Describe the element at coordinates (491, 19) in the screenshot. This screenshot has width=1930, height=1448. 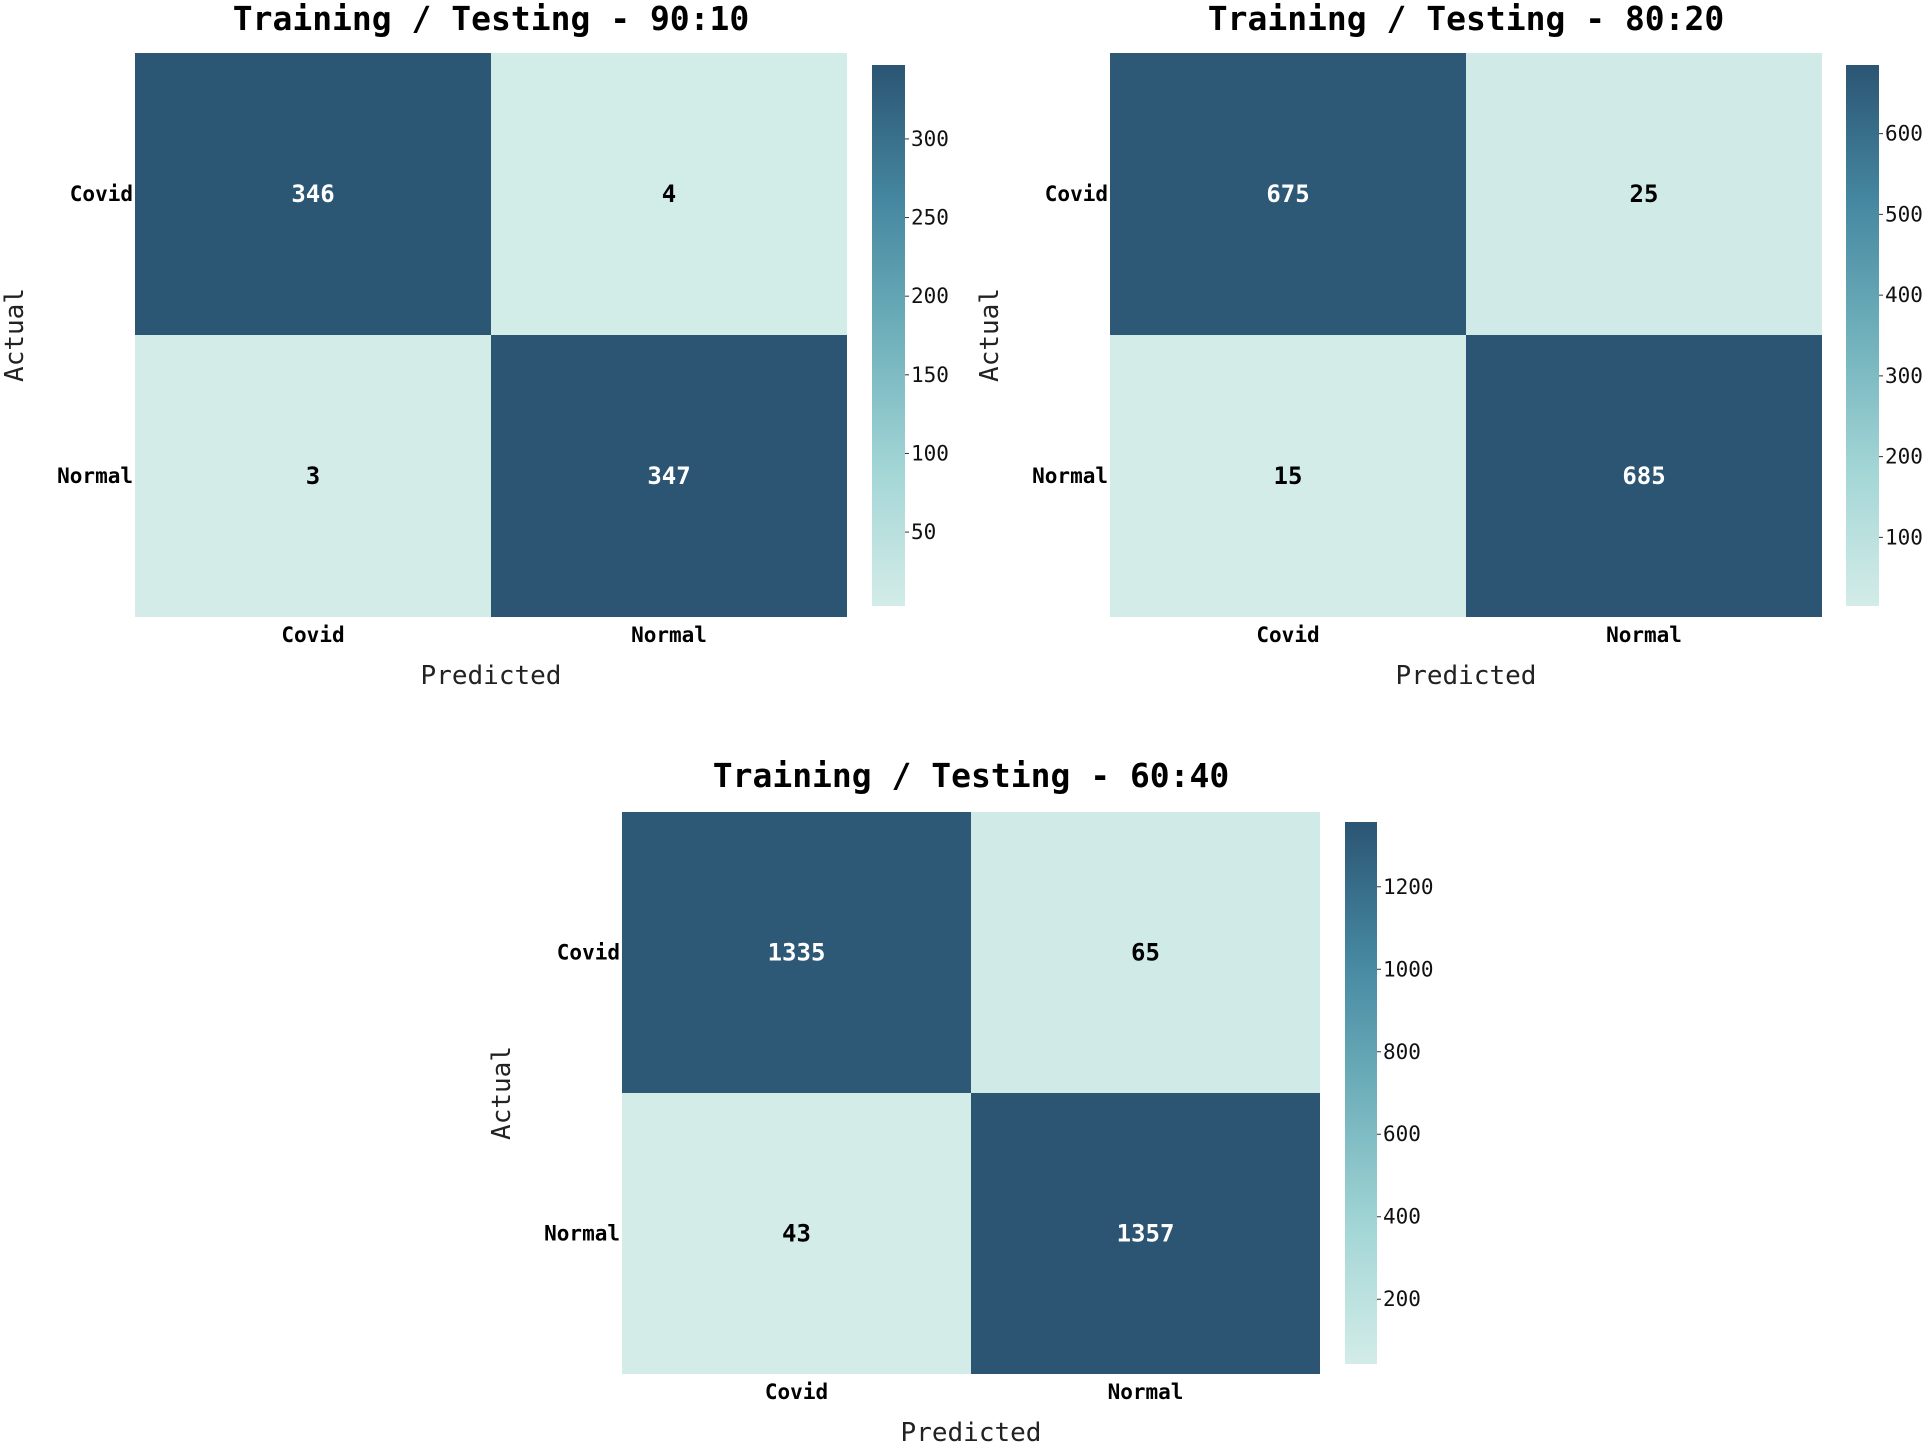
I see `chart-title: Training / Testing - 90:10` at that location.